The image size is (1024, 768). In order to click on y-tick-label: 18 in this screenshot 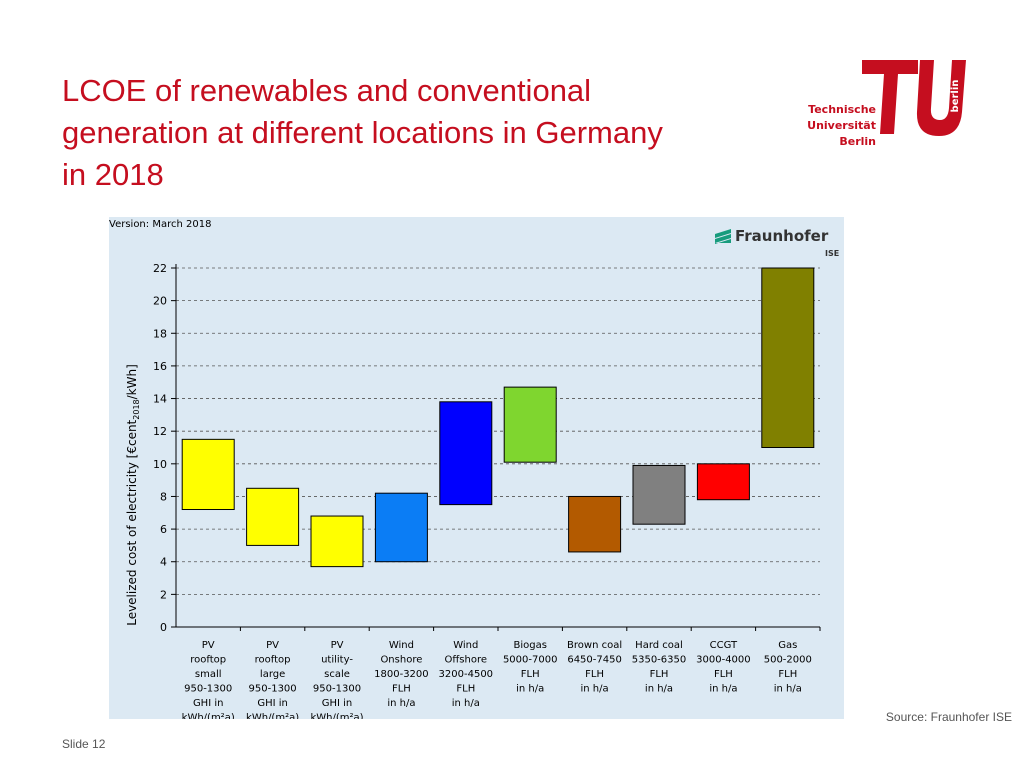, I will do `click(160, 333)`.